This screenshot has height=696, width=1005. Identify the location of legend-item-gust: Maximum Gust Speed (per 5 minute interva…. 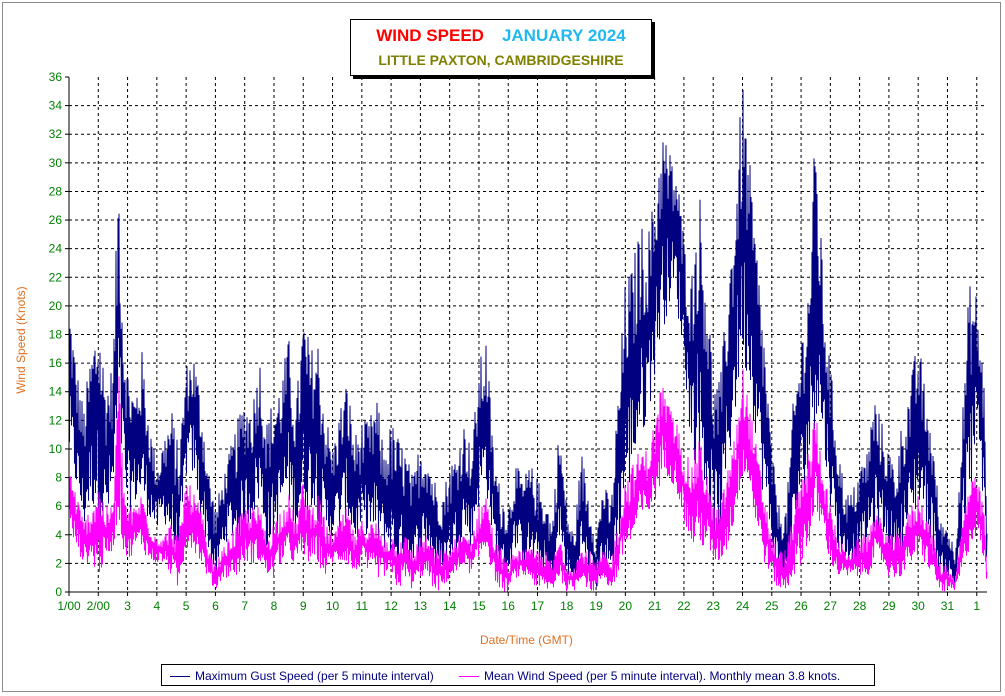
(302, 676).